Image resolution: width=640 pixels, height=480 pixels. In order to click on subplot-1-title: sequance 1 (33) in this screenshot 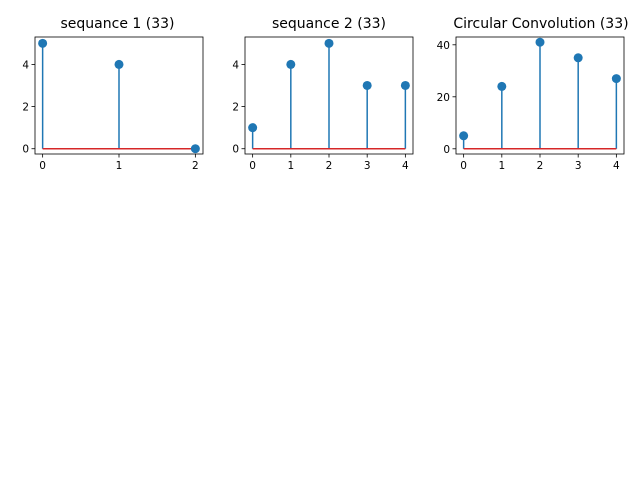, I will do `click(118, 24)`.